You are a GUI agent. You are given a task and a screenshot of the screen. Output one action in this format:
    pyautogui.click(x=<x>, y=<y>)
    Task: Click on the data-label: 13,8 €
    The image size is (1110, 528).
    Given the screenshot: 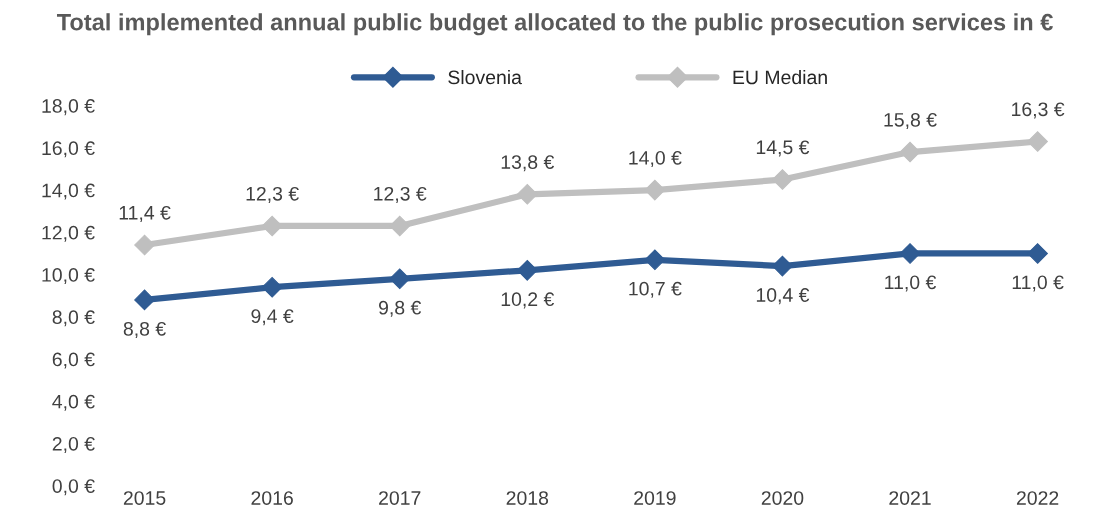 What is the action you would take?
    pyautogui.click(x=528, y=163)
    